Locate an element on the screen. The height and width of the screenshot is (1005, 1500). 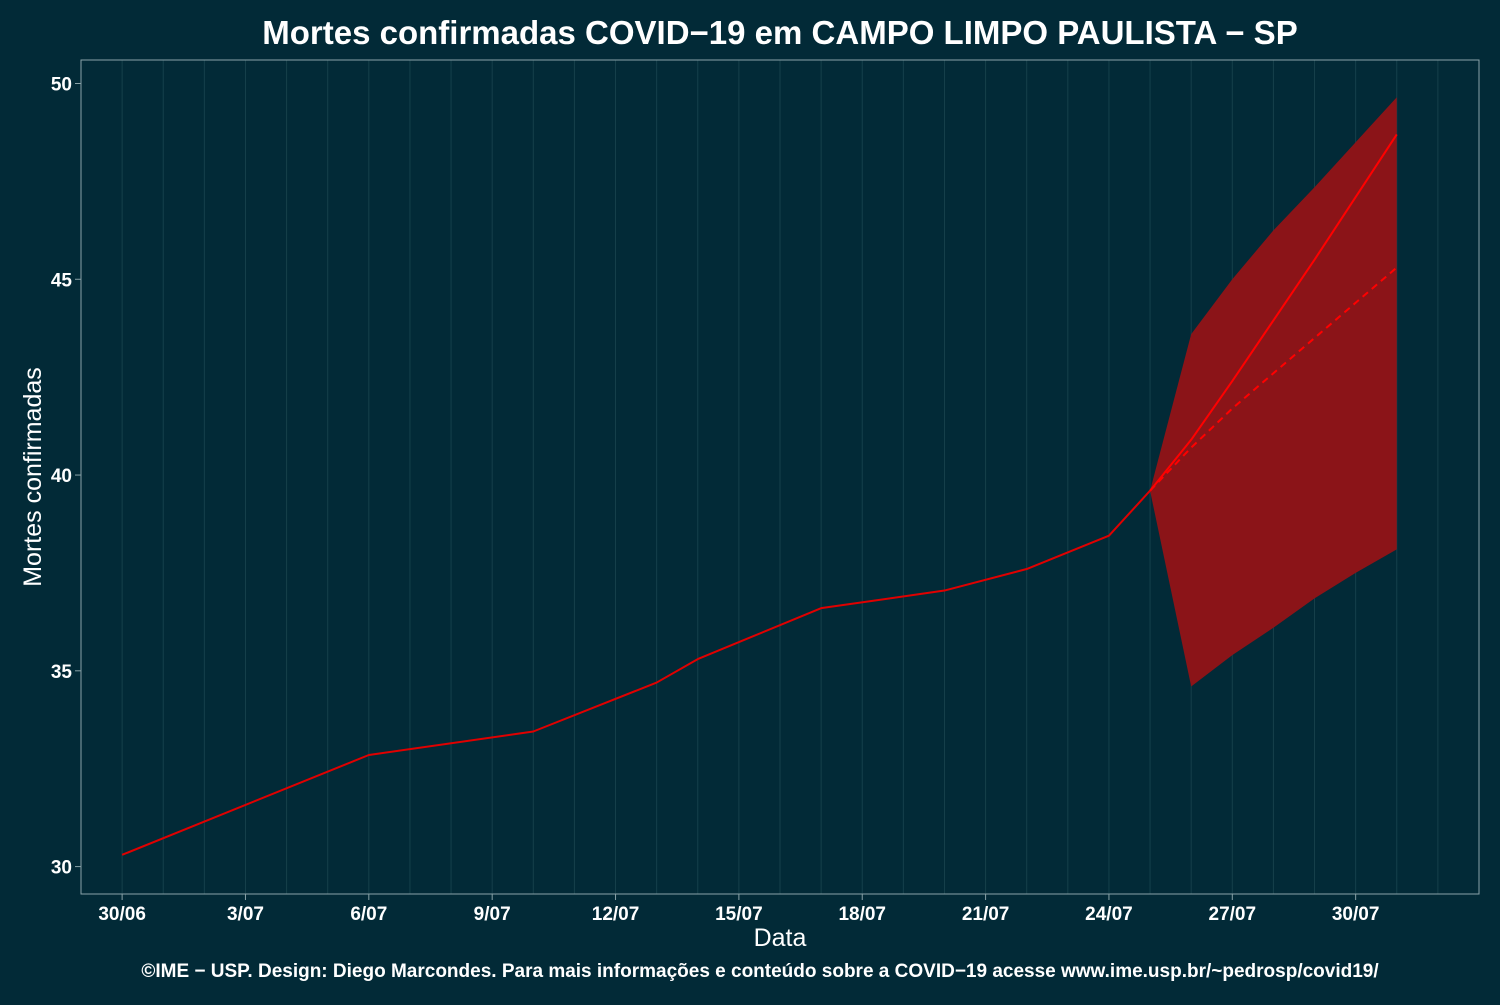
x-tick-label: 9/07 is located at coordinates (492, 914).